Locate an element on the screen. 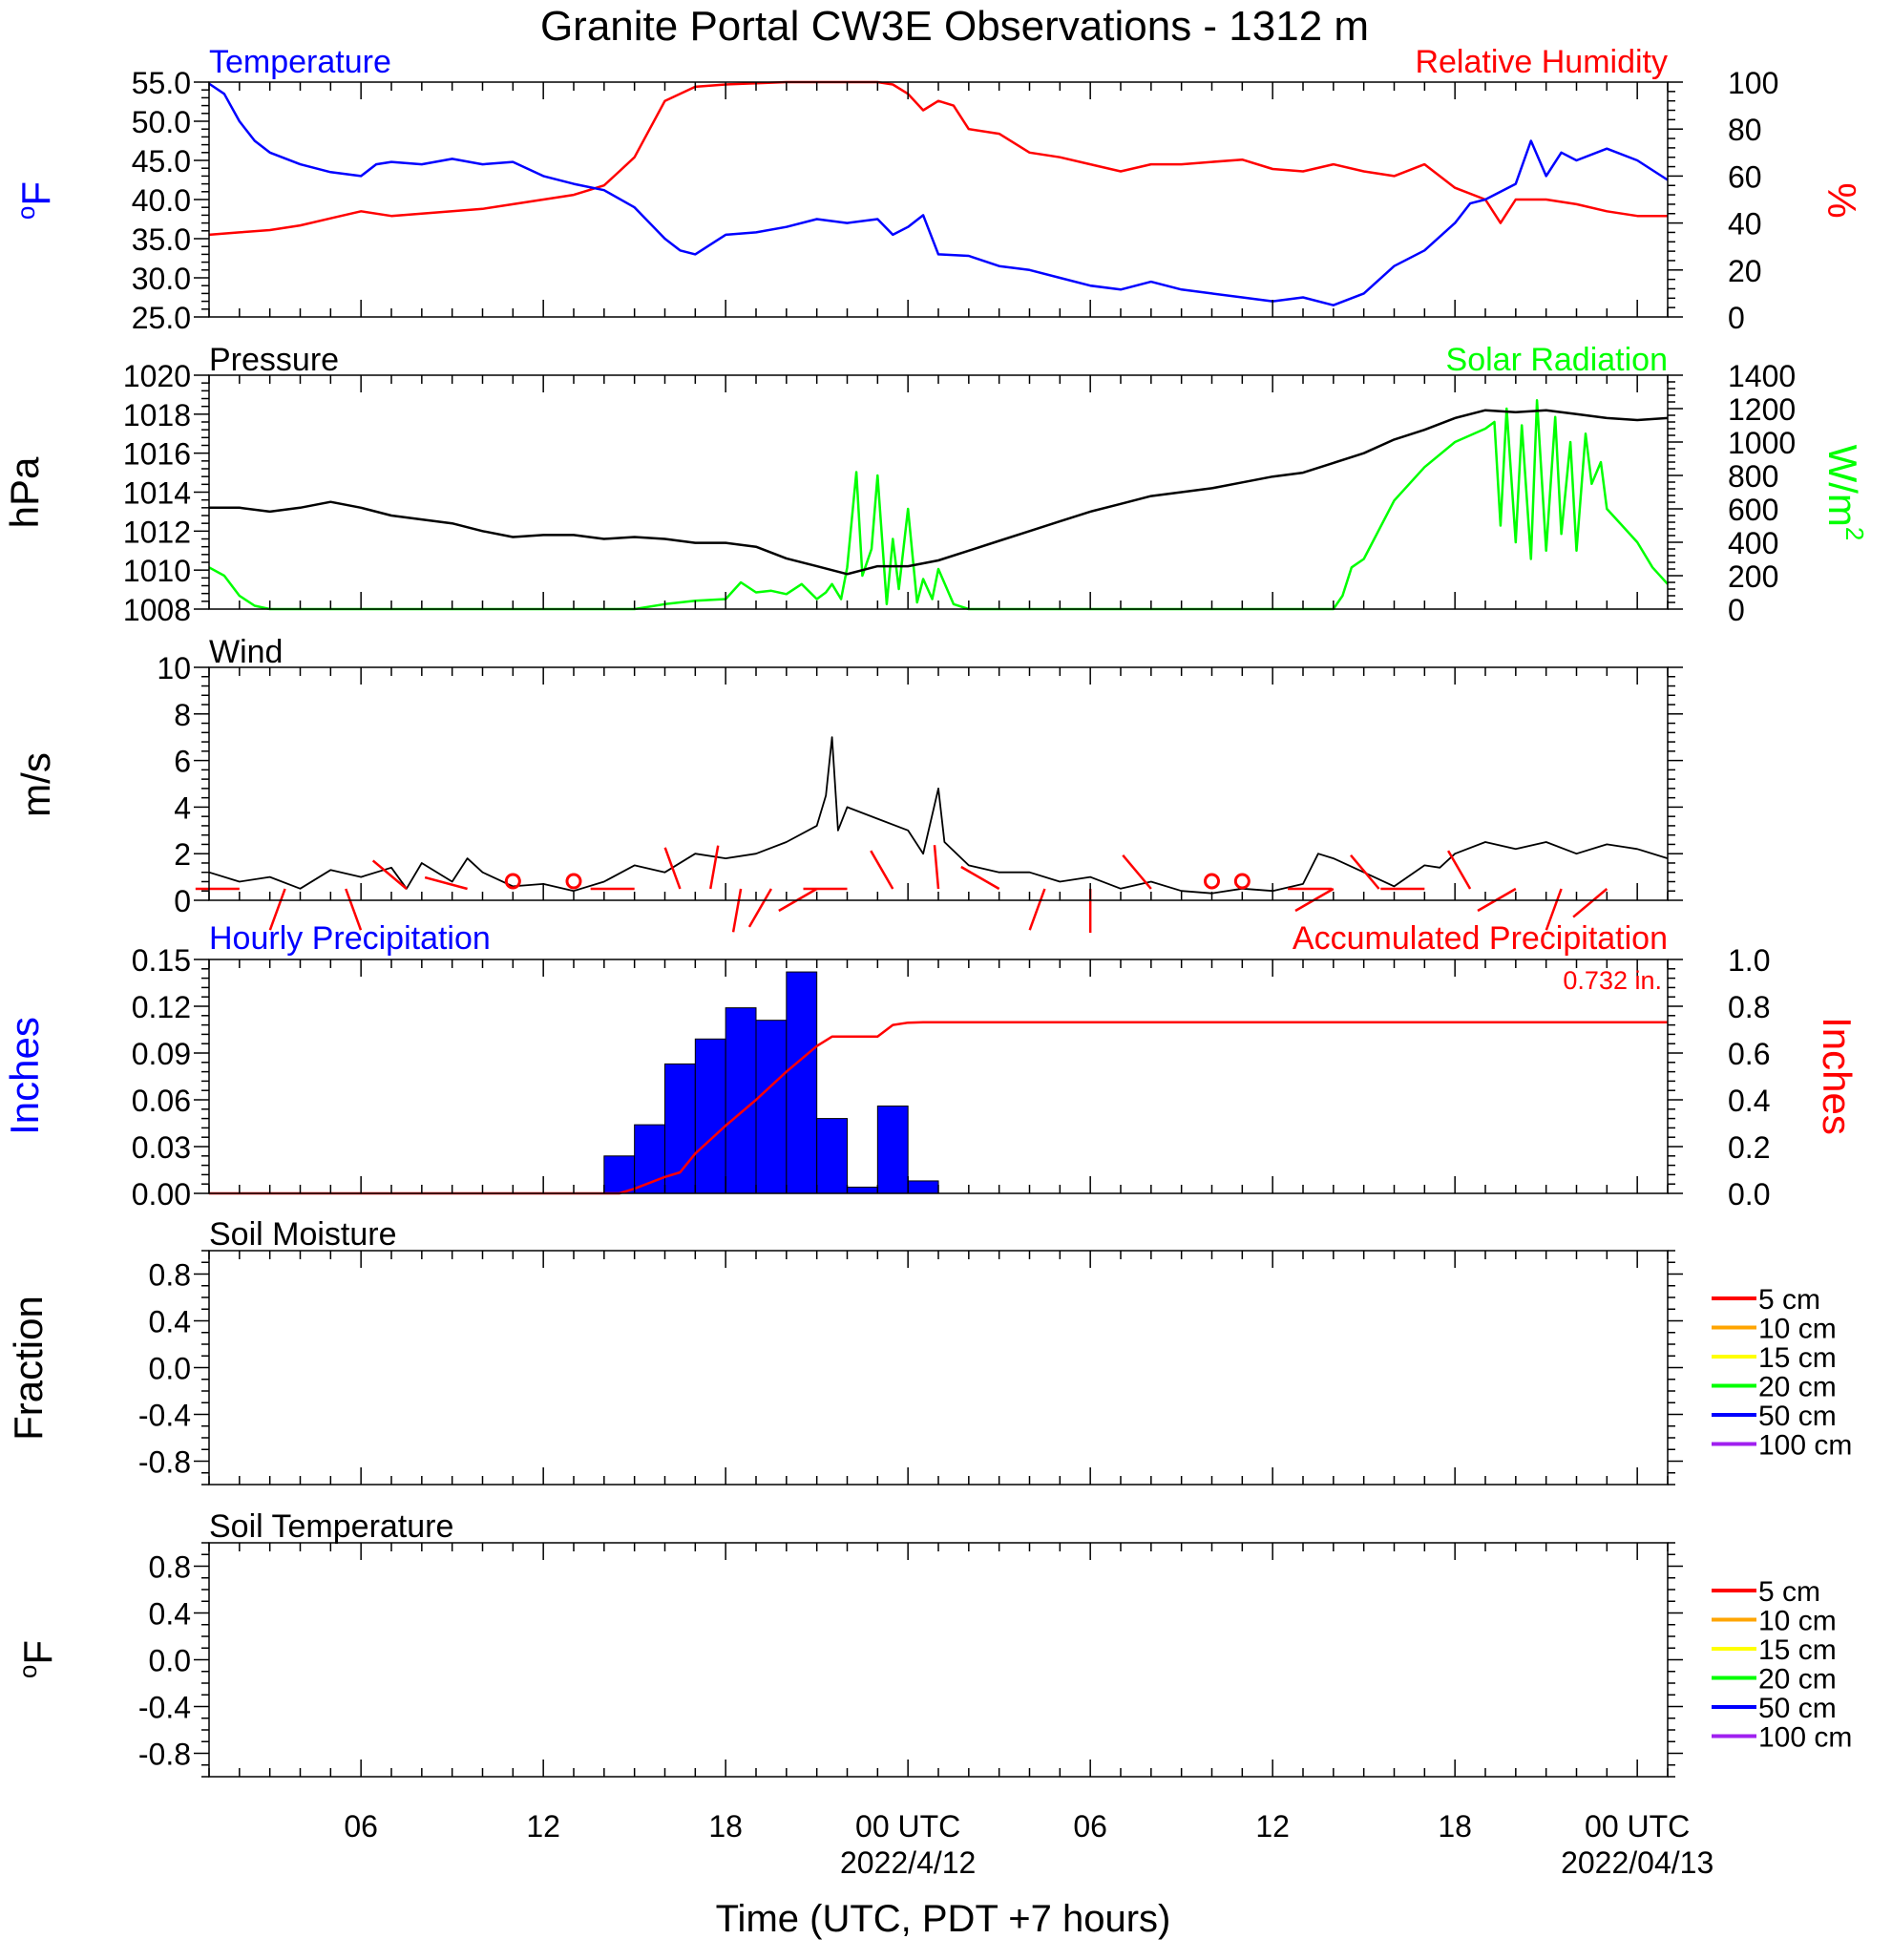 The image size is (1892, 1960). wind-unit-label: m/s is located at coordinates (35, 784).